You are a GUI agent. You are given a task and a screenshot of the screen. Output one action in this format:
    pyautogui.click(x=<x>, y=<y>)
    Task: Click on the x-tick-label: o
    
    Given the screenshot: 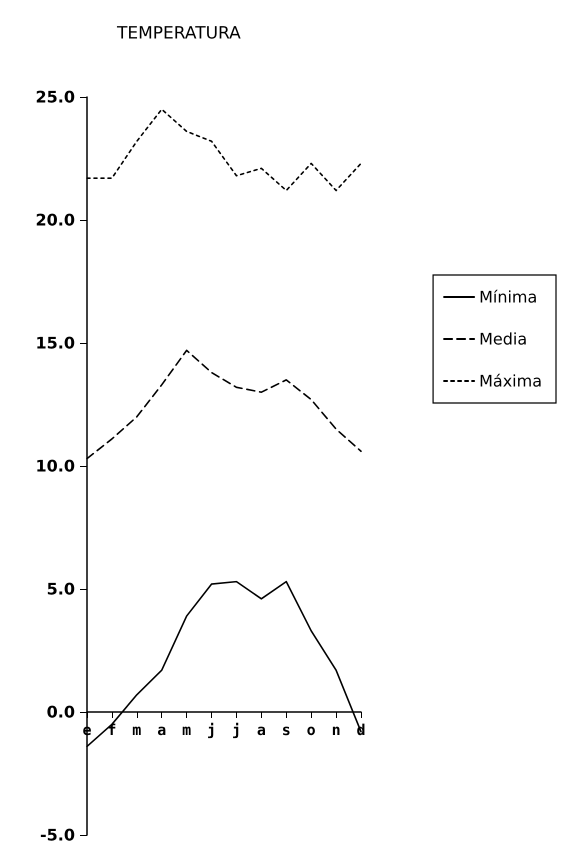 What is the action you would take?
    pyautogui.click(x=311, y=730)
    